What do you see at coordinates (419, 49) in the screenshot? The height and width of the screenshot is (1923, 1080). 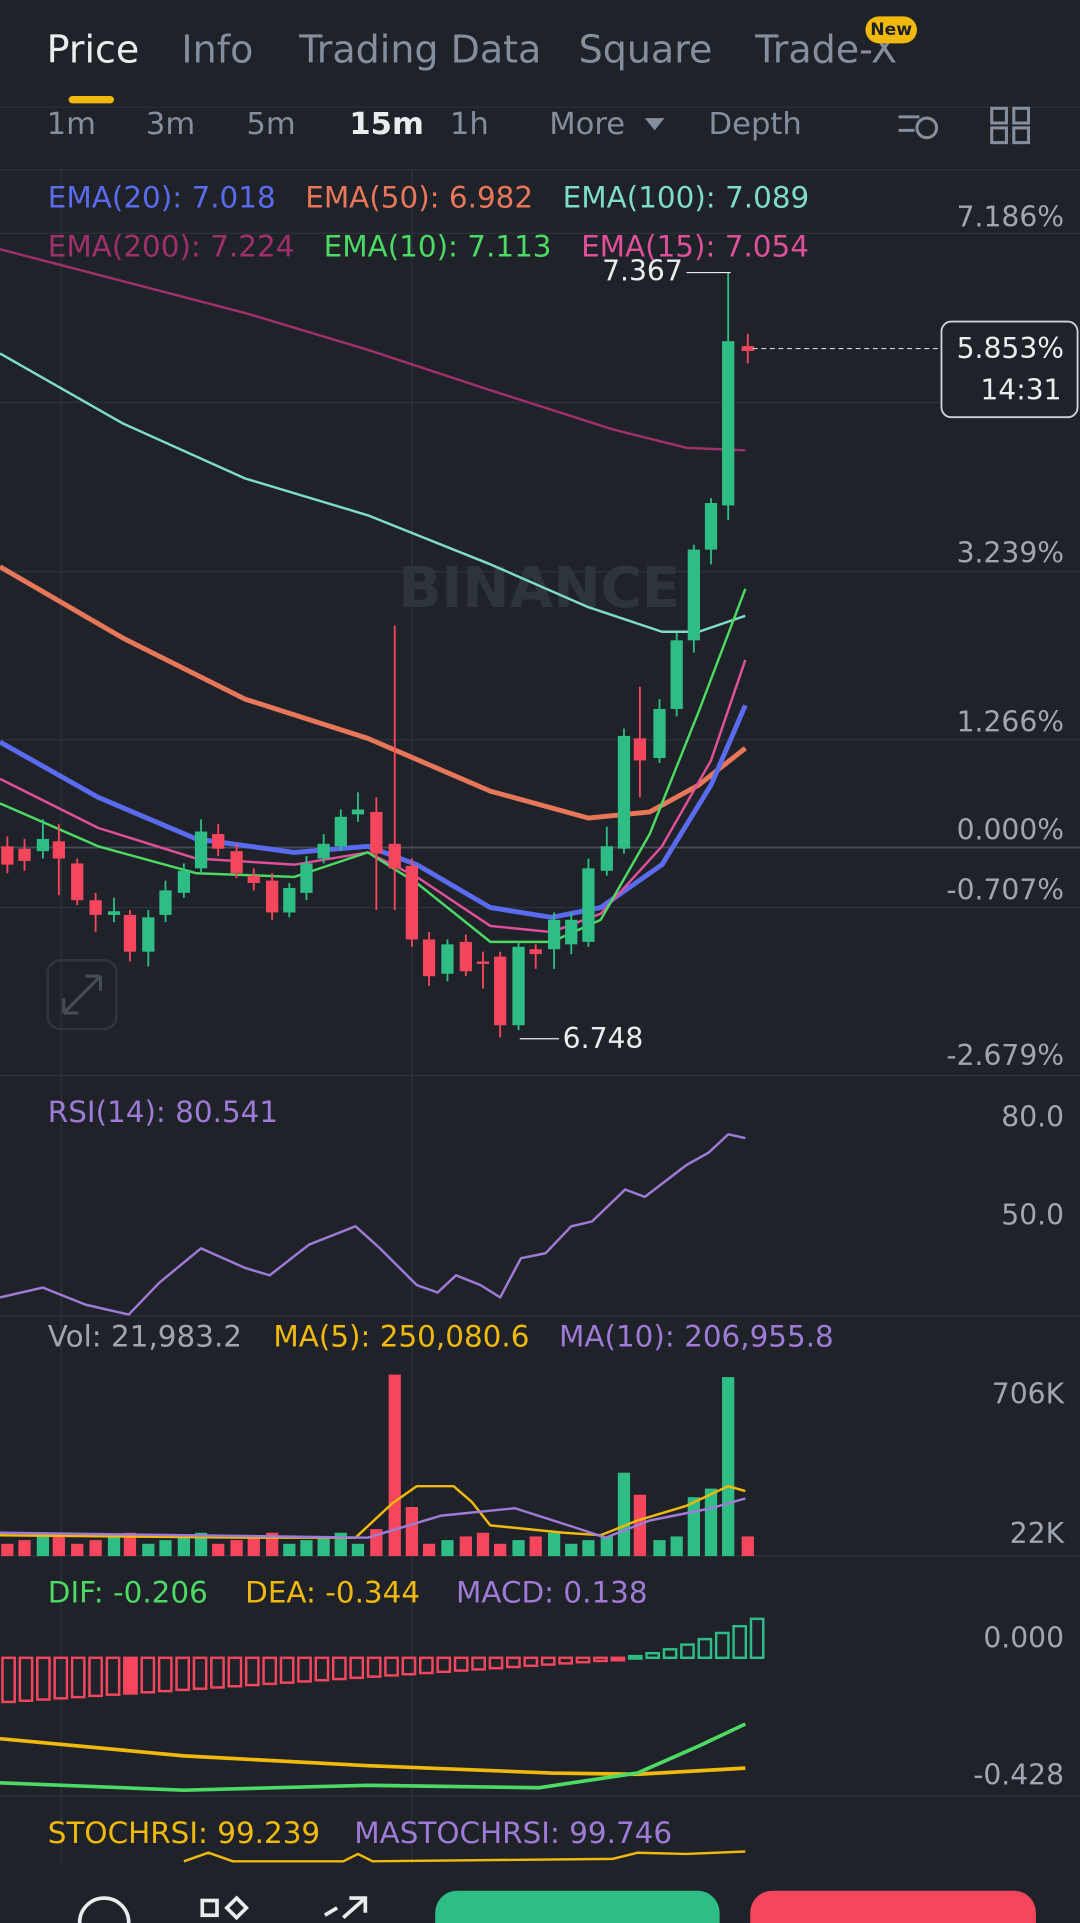 I see `tab: Trading Data` at bounding box center [419, 49].